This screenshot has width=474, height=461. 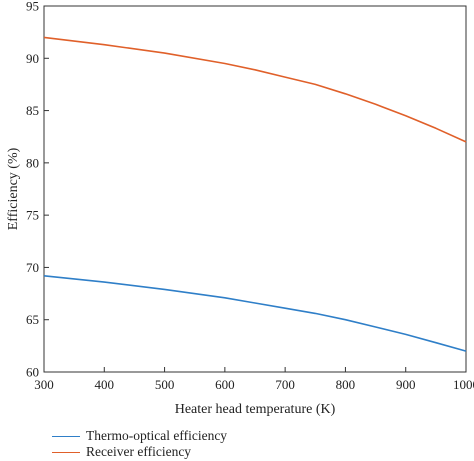 What do you see at coordinates (255, 313) in the screenshot?
I see `series-line-thermo-optical` at bounding box center [255, 313].